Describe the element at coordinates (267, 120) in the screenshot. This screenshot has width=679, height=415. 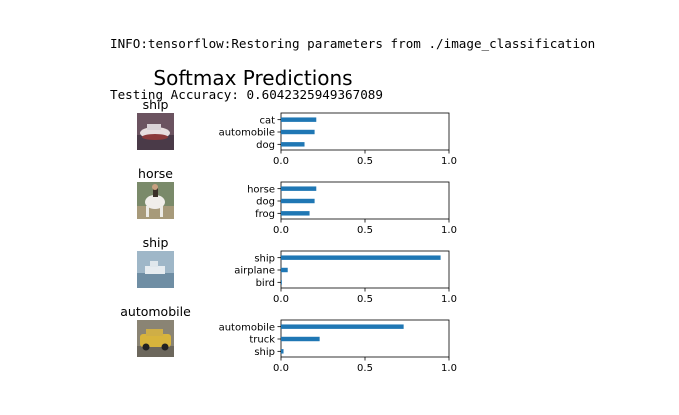
I see `category-label: cat` at that location.